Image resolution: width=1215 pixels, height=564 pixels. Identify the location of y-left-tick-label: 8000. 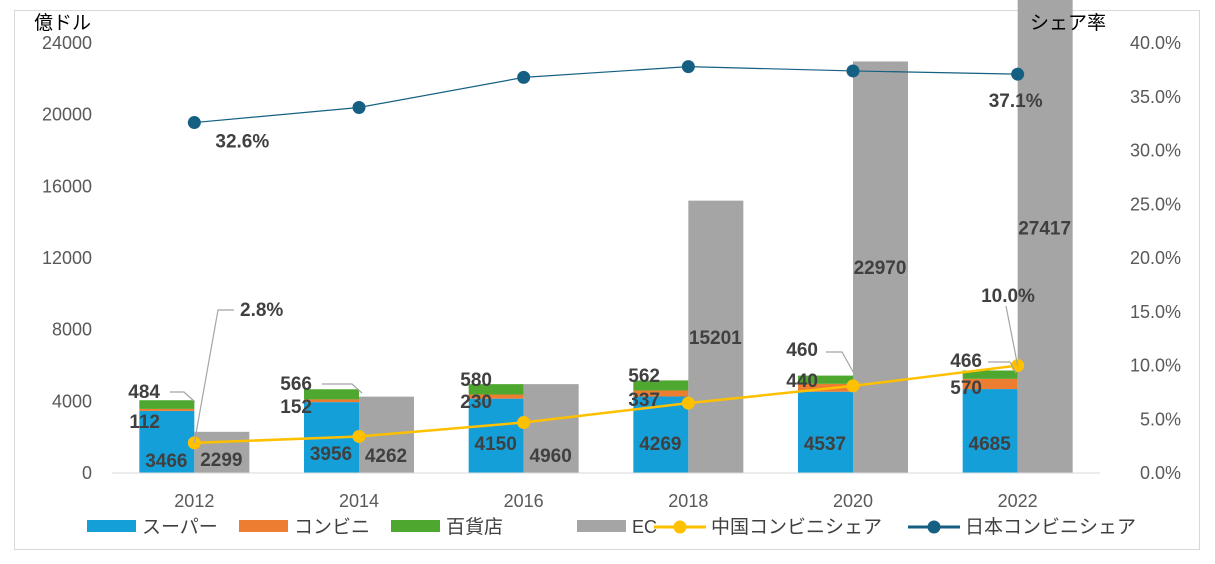
(72, 330).